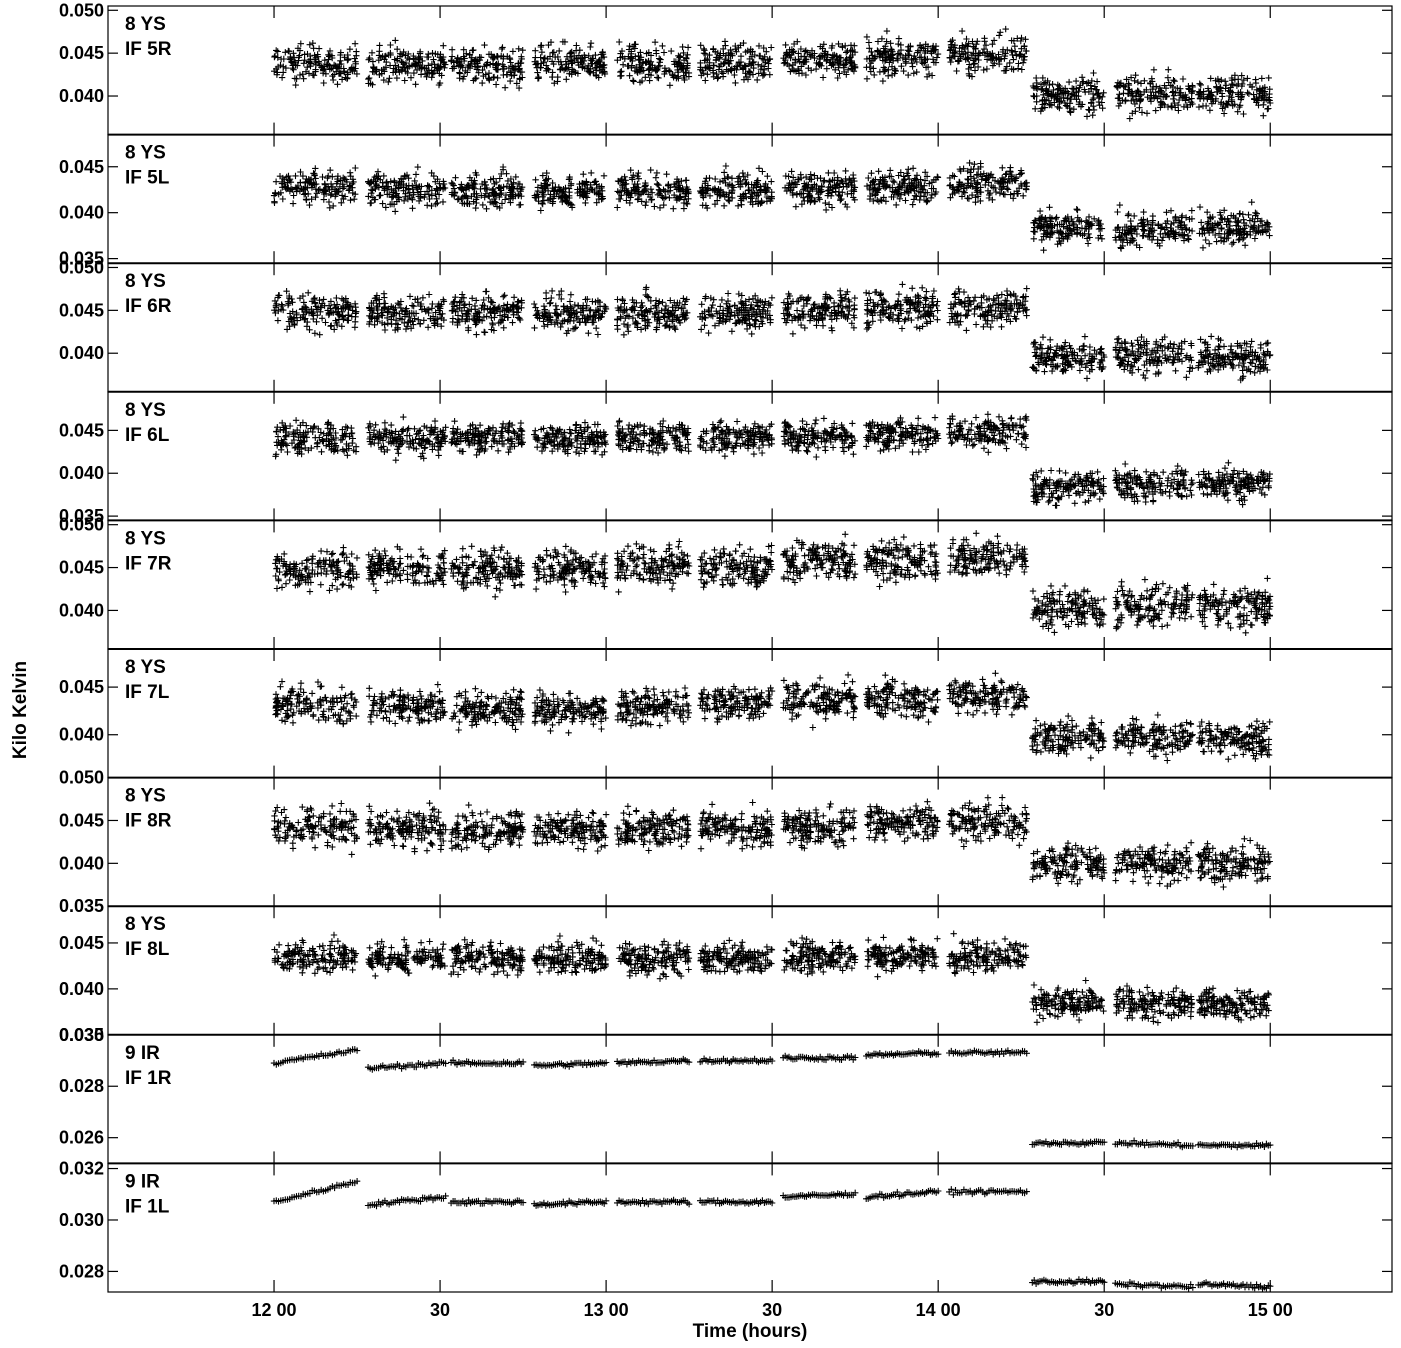 Image resolution: width=1401 pixels, height=1348 pixels. Describe the element at coordinates (772, 73) in the screenshot. I see `data-points` at that location.